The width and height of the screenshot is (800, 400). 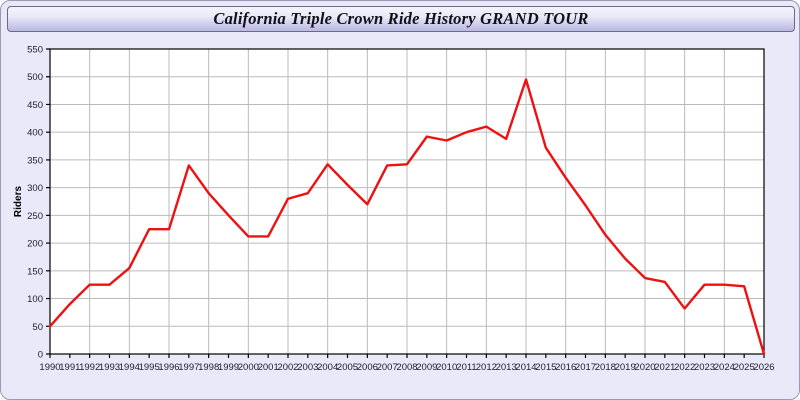 I want to click on x-tick-label: 1991, so click(x=69, y=367).